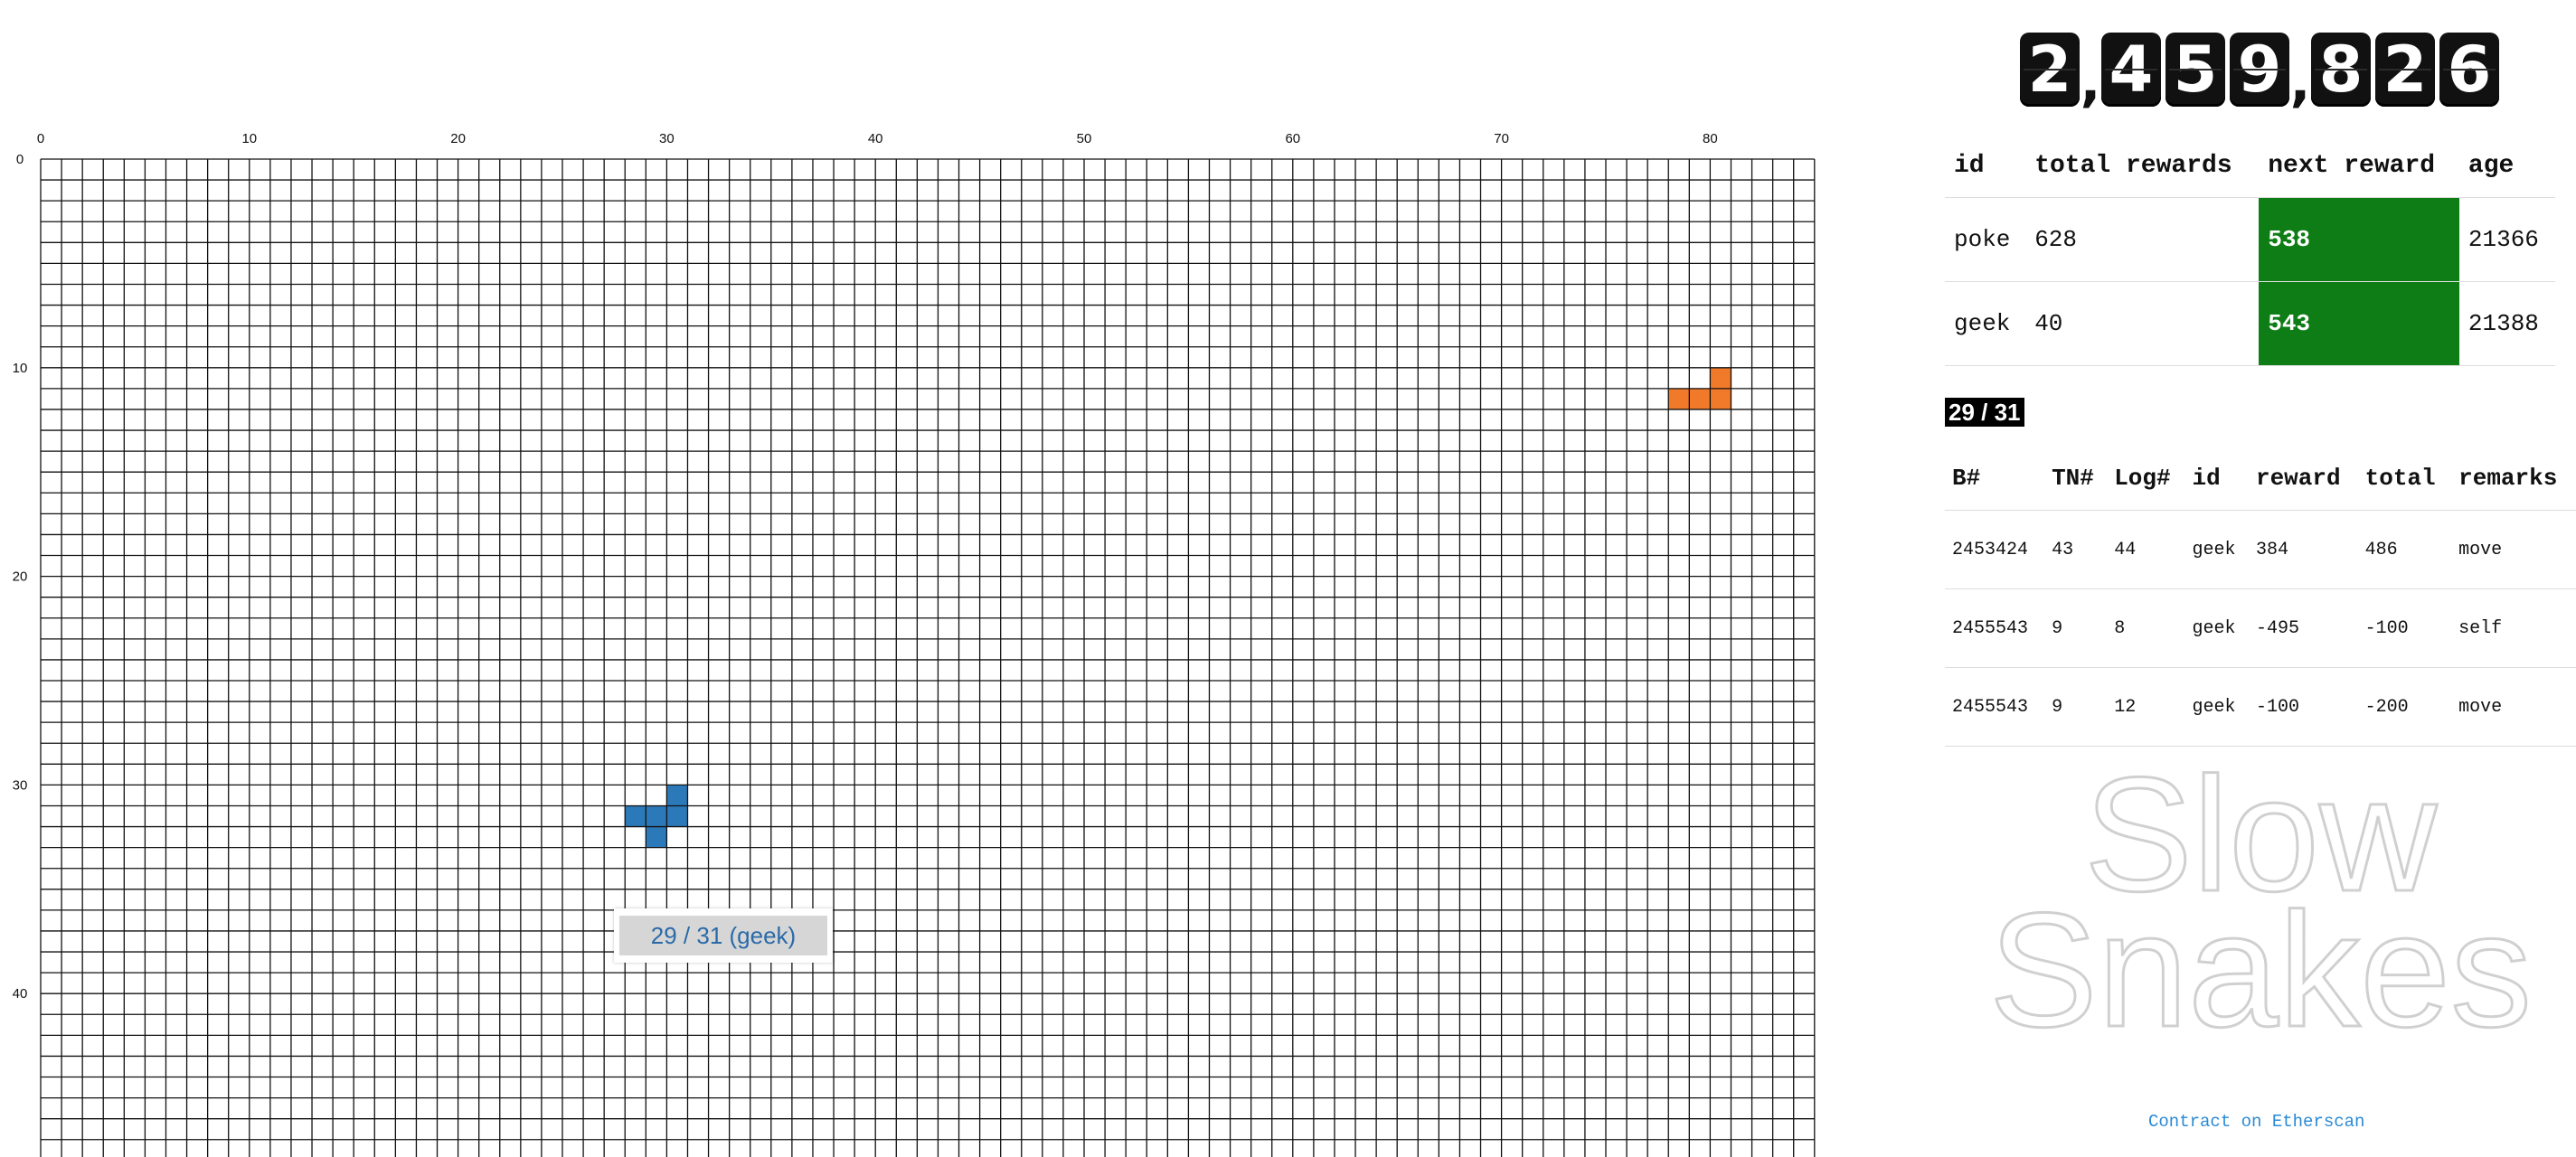 The width and height of the screenshot is (2576, 1157). Describe the element at coordinates (1502, 138) in the screenshot. I see `x-tick-label: 70` at that location.